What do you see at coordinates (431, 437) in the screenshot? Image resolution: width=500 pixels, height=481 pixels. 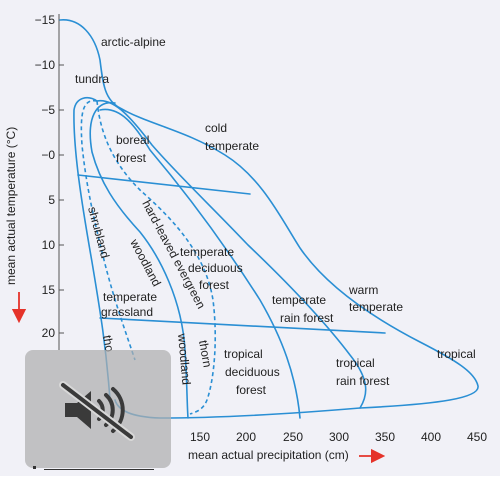 I see `x-tick-label: 400` at bounding box center [431, 437].